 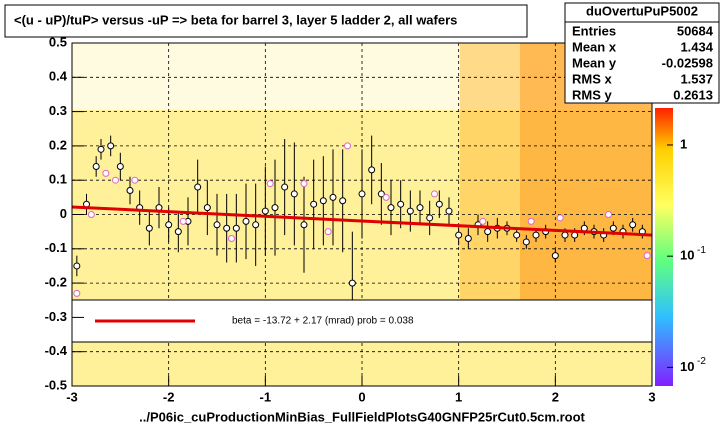 What do you see at coordinates (169, 396) in the screenshot?
I see `x-tick-label: -2` at bounding box center [169, 396].